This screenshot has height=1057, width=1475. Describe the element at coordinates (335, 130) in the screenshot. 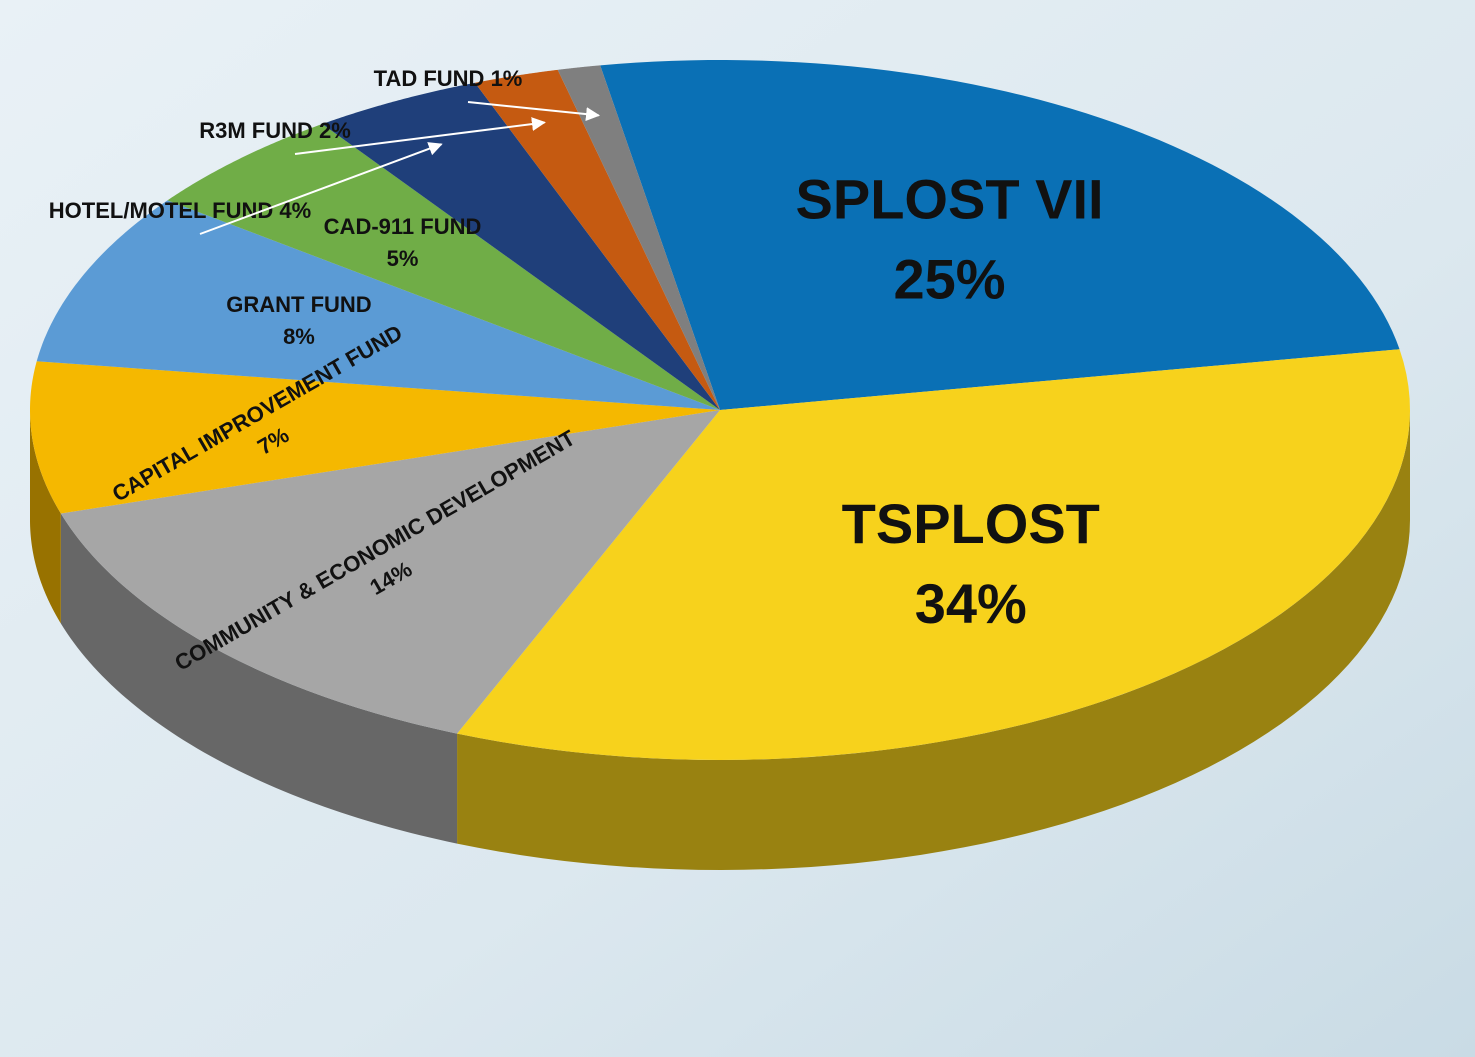

I see `value-label: 2%` at that location.